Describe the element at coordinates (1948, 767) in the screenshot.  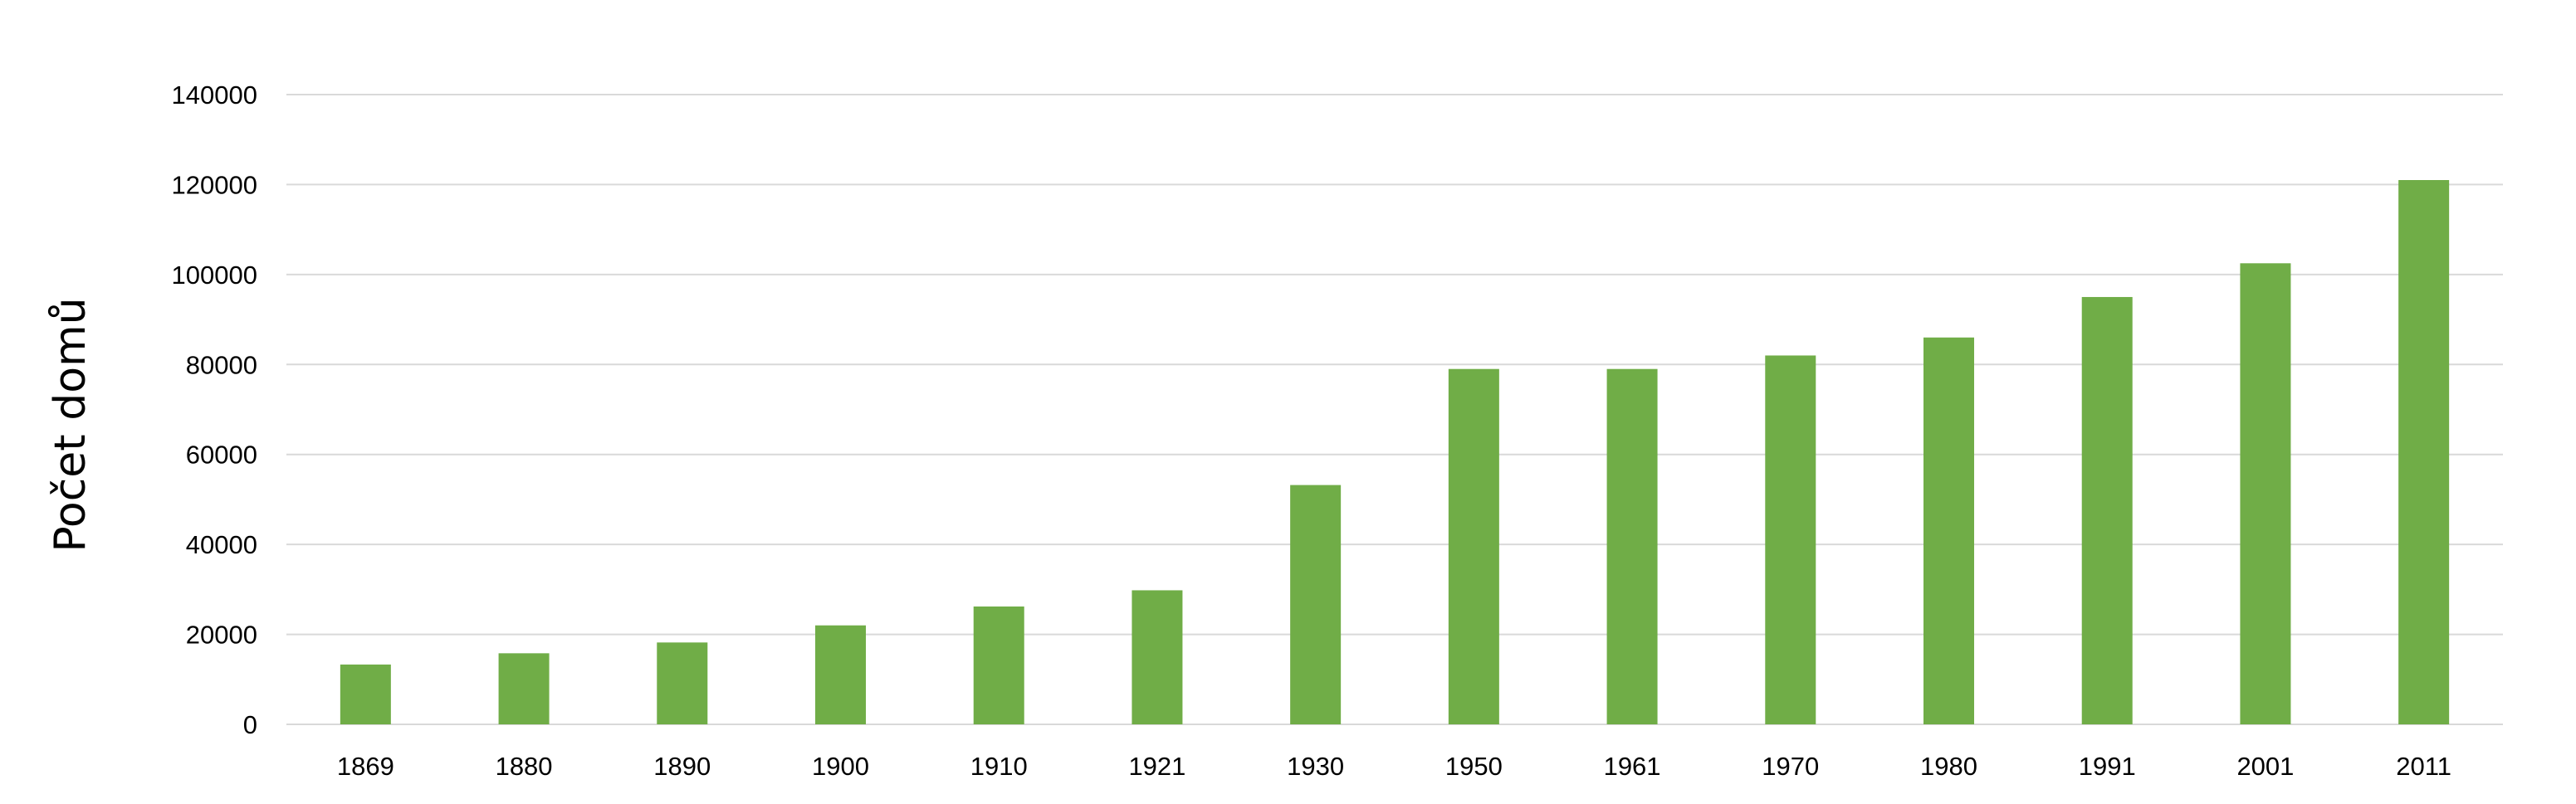
I see `x-tick-label: 1980` at that location.